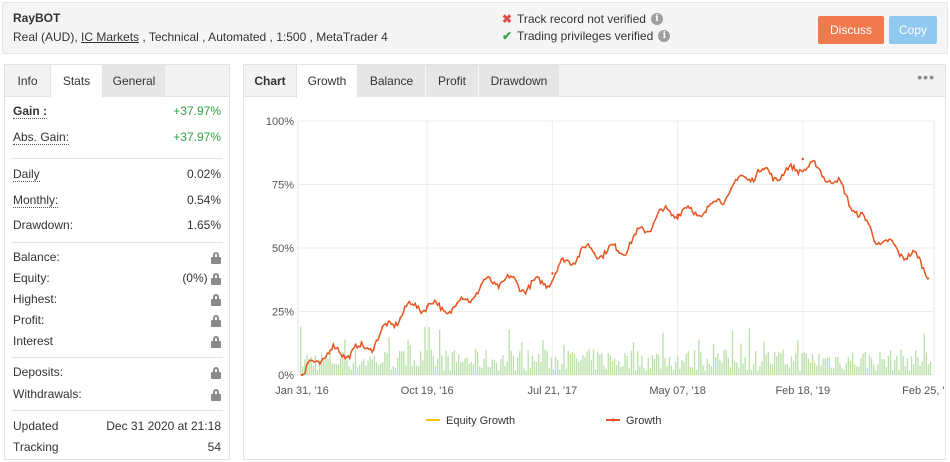 This screenshot has width=950, height=462. What do you see at coordinates (197, 111) in the screenshot?
I see `gain-value: +37.97%` at bounding box center [197, 111].